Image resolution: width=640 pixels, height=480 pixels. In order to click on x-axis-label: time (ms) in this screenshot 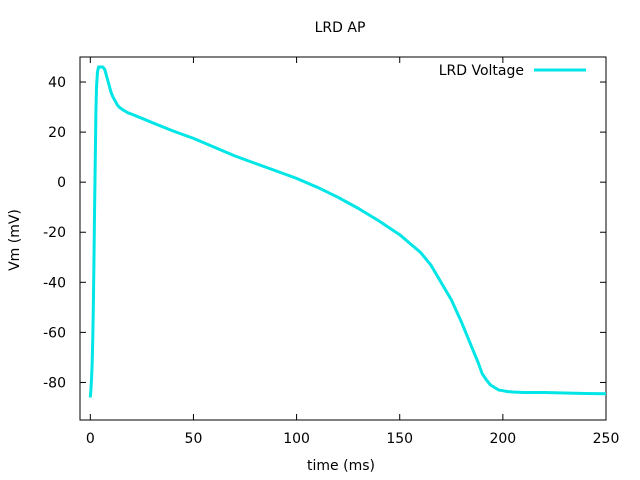, I will do `click(341, 466)`.